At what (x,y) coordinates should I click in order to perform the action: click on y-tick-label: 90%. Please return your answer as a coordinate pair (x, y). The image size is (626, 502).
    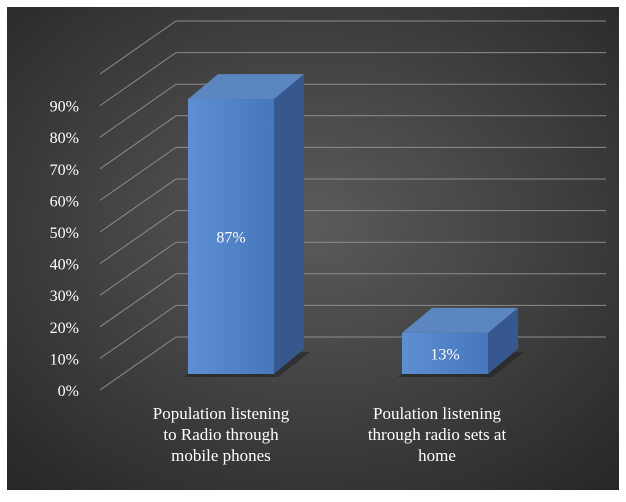
    Looking at the image, I should click on (64, 107).